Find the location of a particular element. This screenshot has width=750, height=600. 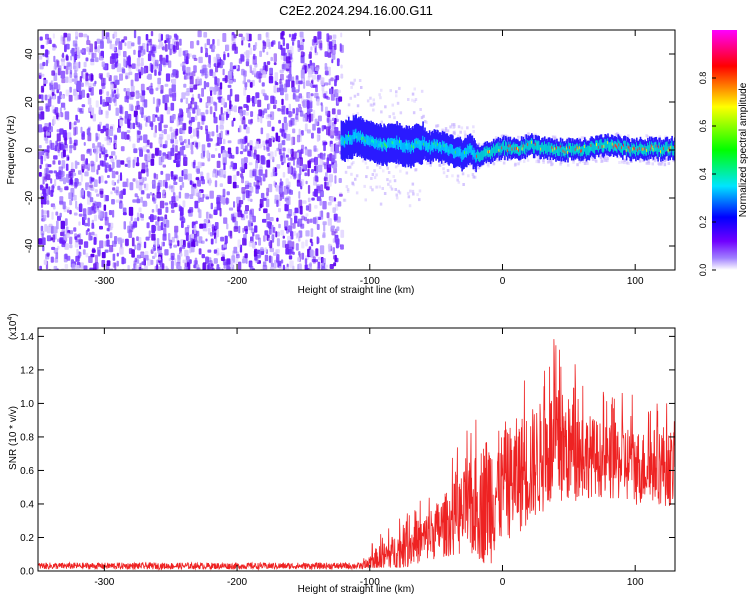

spectrogram-xlabel: Height of straight line (km) is located at coordinates (356, 290).